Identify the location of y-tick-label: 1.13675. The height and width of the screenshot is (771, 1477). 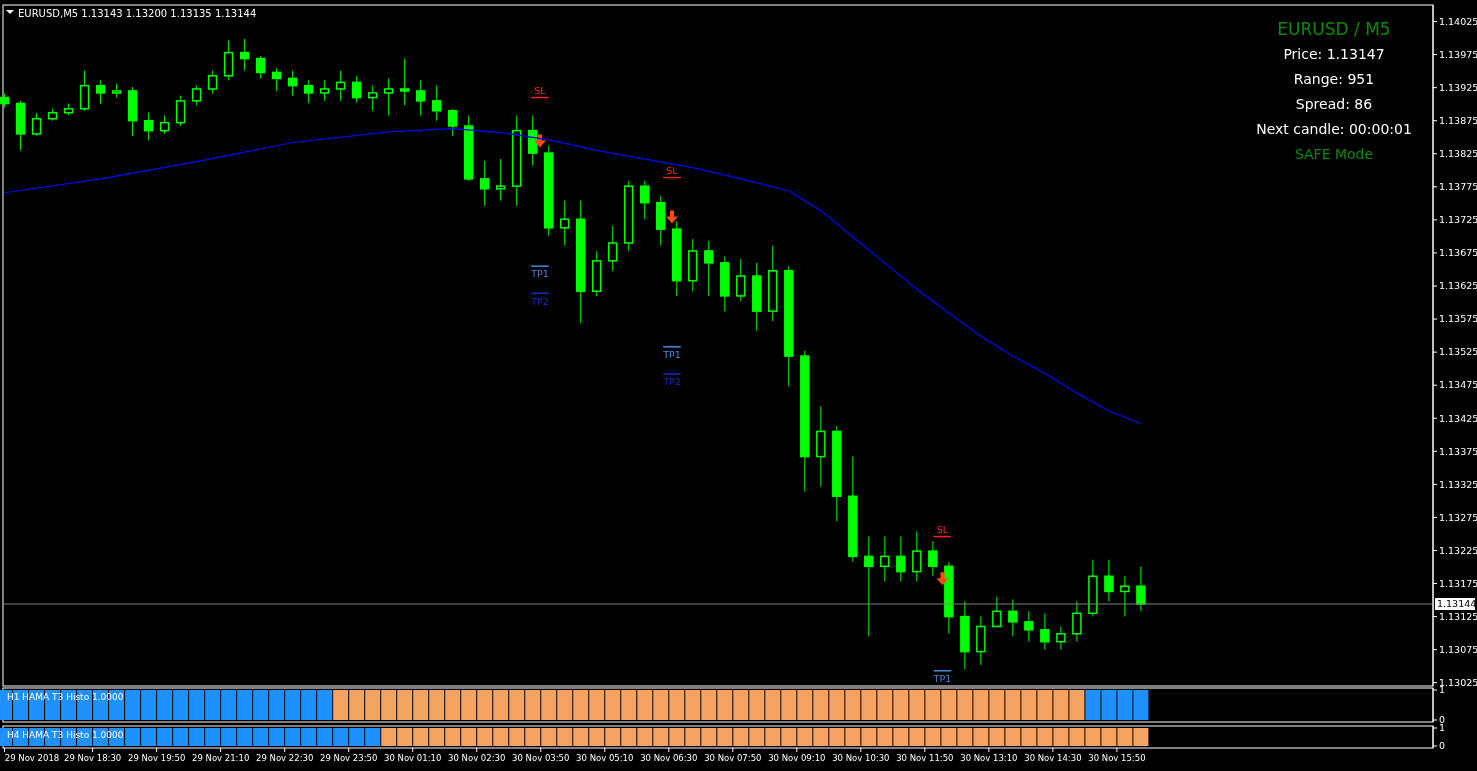
(1458, 253).